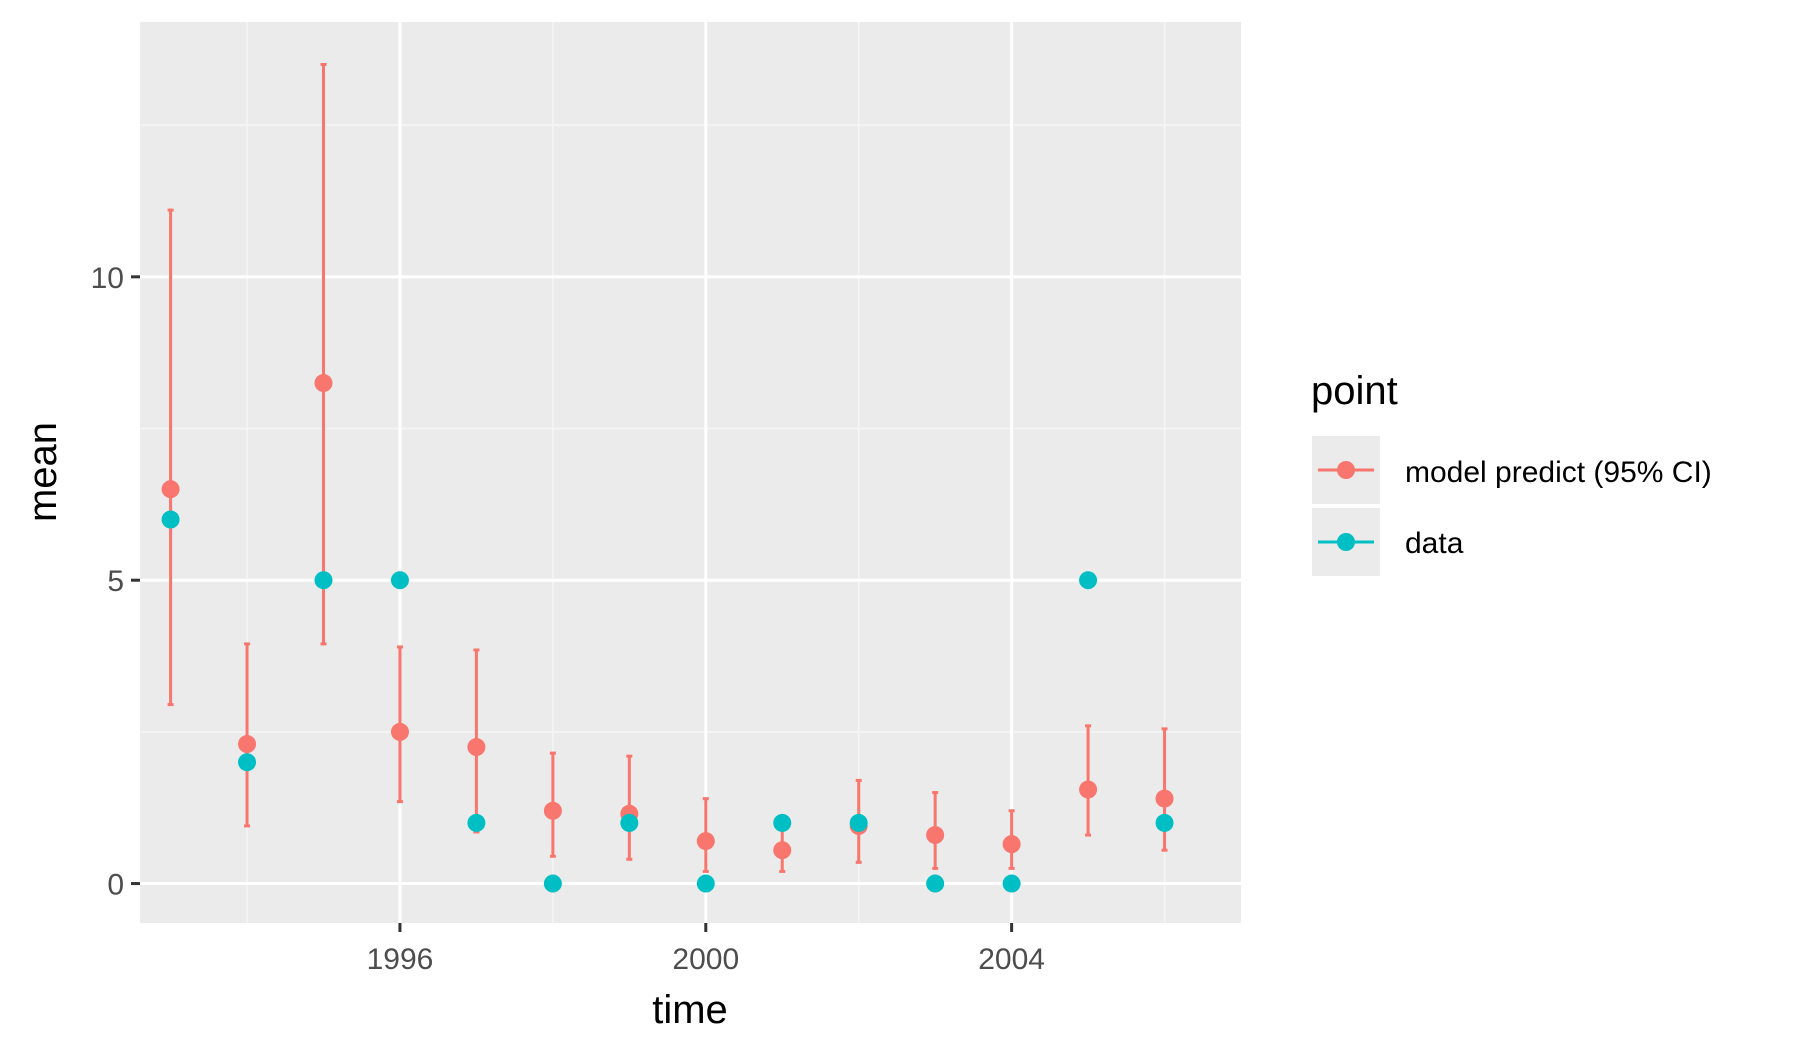 The image size is (1815, 1053). What do you see at coordinates (1346, 470) in the screenshot?
I see `legend-key-point-model` at bounding box center [1346, 470].